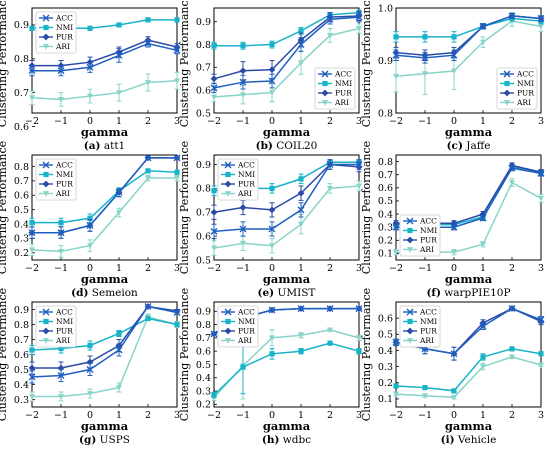 The height and width of the screenshot is (457, 550). I want to click on y-tick-label: 0.2, so click(385, 241).